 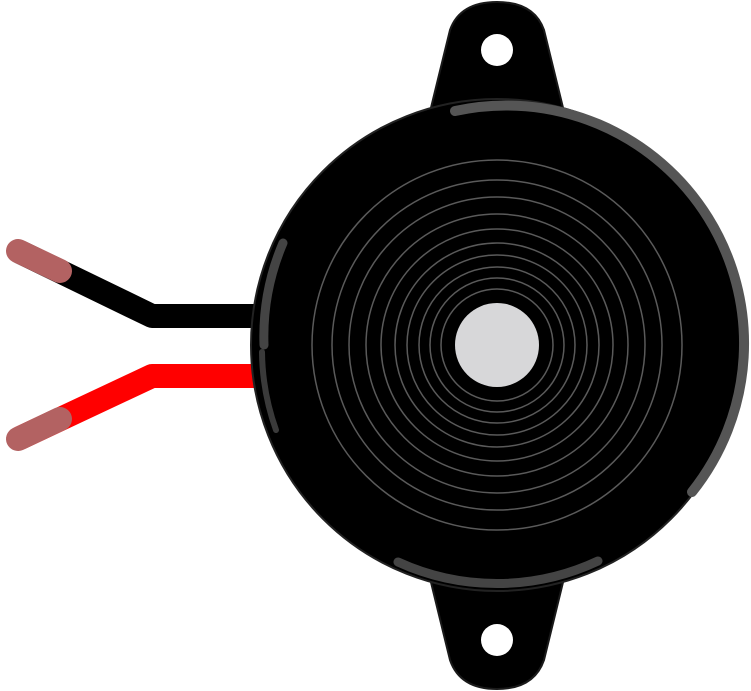 What do you see at coordinates (497, 50) in the screenshot?
I see `top-mount-hole` at bounding box center [497, 50].